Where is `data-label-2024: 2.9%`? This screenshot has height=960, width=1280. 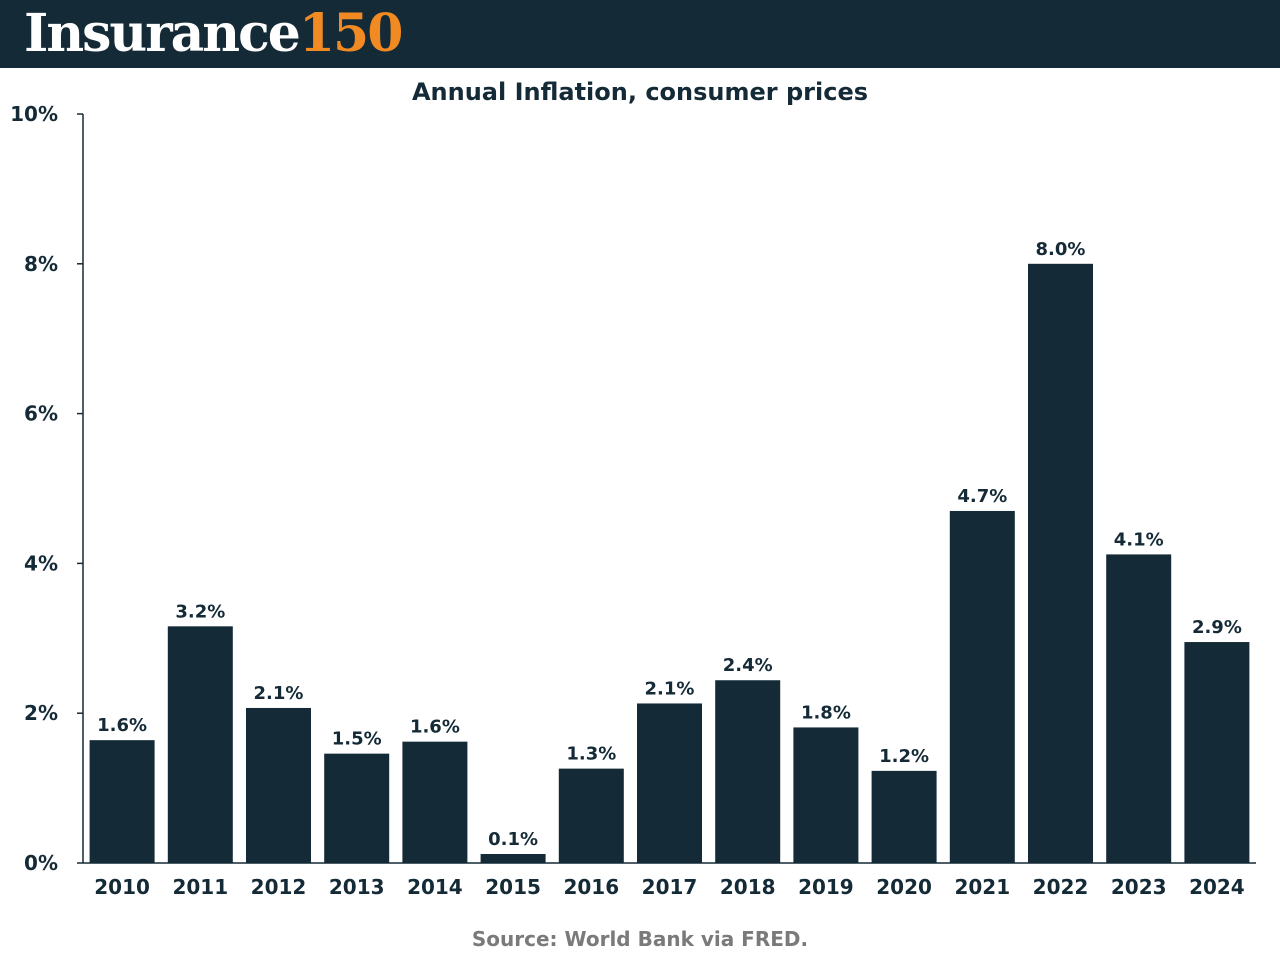
data-label-2024: 2.9% is located at coordinates (1217, 627).